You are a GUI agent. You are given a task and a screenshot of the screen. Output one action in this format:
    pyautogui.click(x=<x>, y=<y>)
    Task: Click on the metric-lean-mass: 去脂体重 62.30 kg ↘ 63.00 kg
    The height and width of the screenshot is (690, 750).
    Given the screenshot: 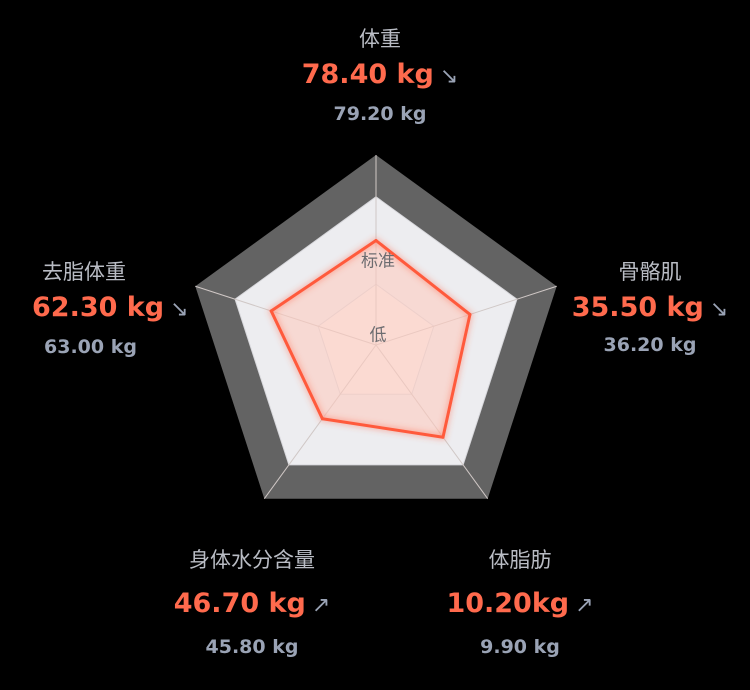 What is the action you would take?
    pyautogui.click(x=105, y=309)
    